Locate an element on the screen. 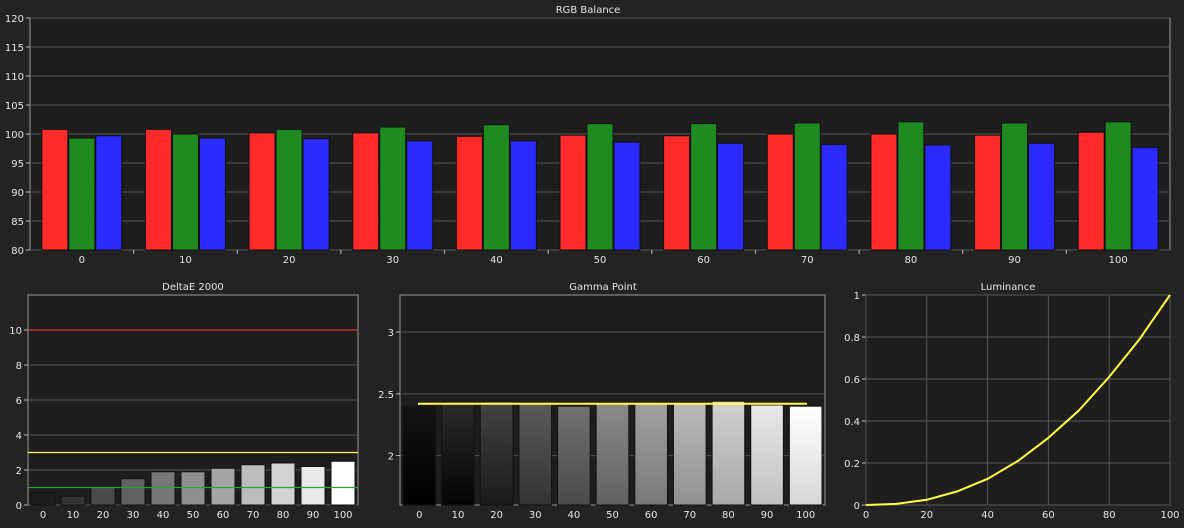 The height and width of the screenshot is (528, 1184). gamma-xtick-label: 40 is located at coordinates (573, 515).